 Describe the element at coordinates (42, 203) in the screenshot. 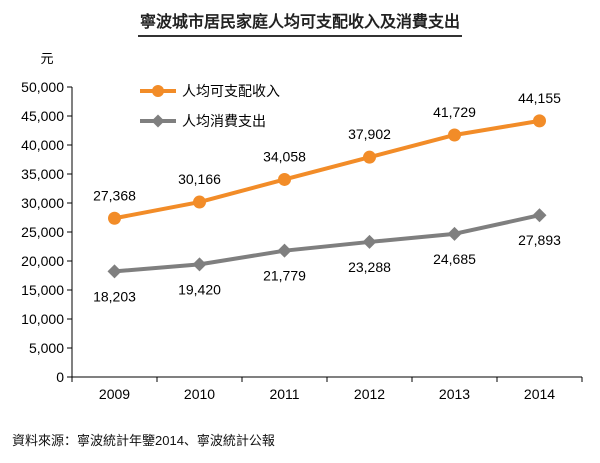

I see `y-tick-label: 30,000` at that location.